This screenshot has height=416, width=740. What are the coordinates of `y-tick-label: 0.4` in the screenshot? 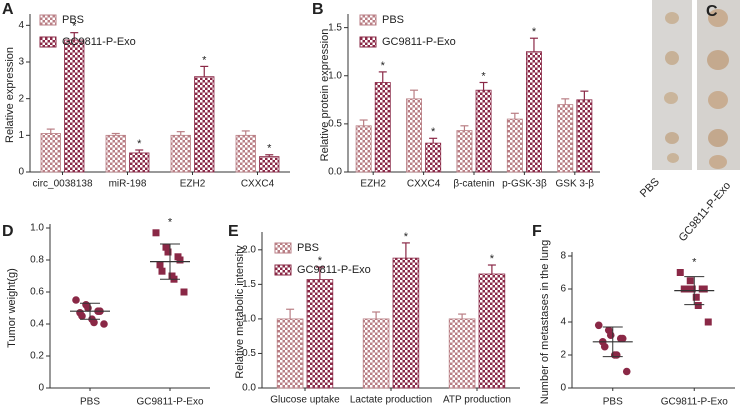 It's located at (37, 324).